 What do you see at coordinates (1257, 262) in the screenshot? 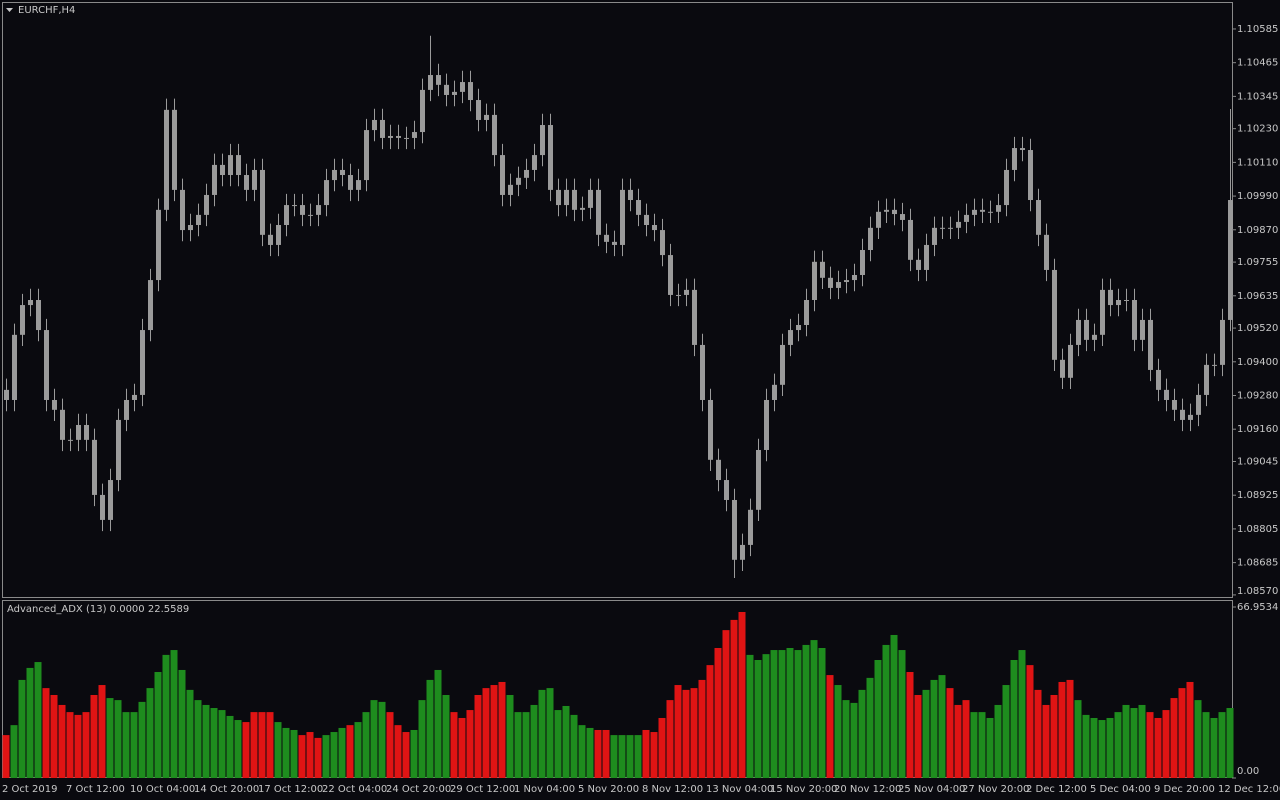
I see `y-tick-label: 1.09755` at bounding box center [1257, 262].